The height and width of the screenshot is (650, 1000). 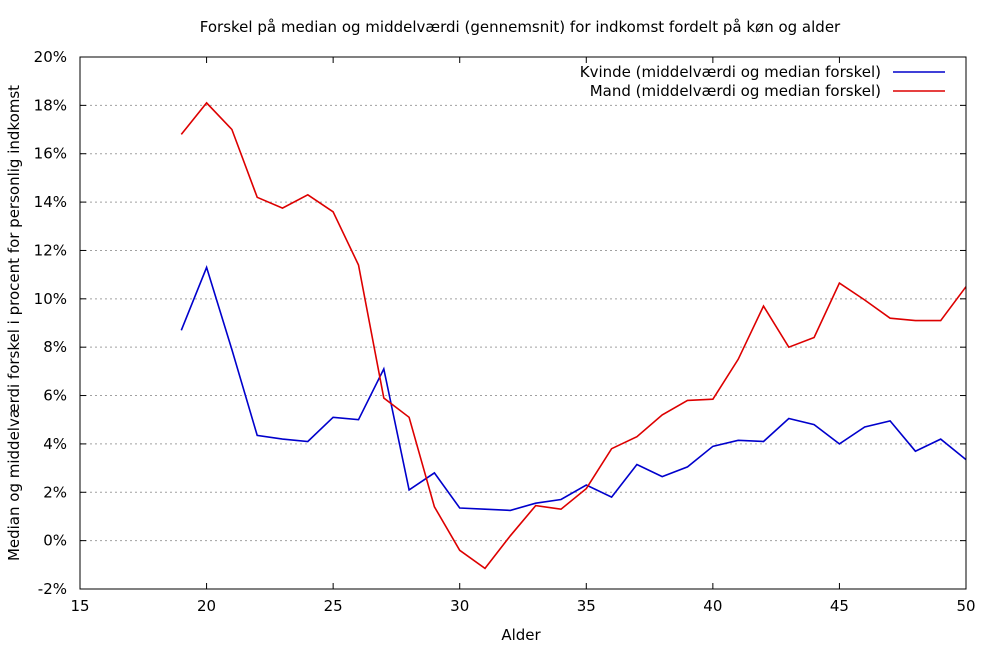 What do you see at coordinates (522, 606) in the screenshot?
I see `x-tick-labels: 15 20 25 30 35 40 45 50` at bounding box center [522, 606].